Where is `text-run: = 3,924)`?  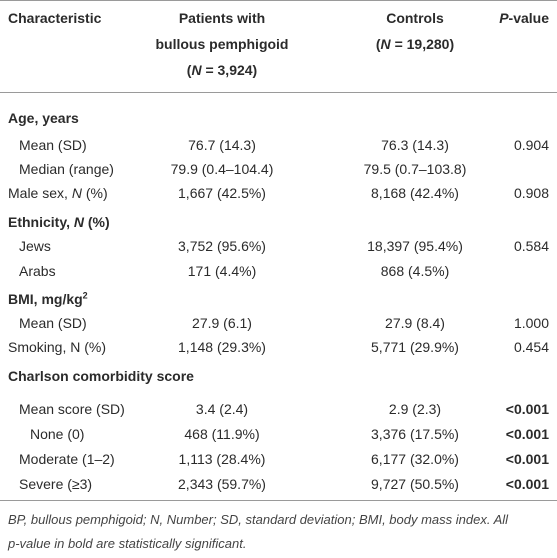 text-run: = 3,924) is located at coordinates (229, 70).